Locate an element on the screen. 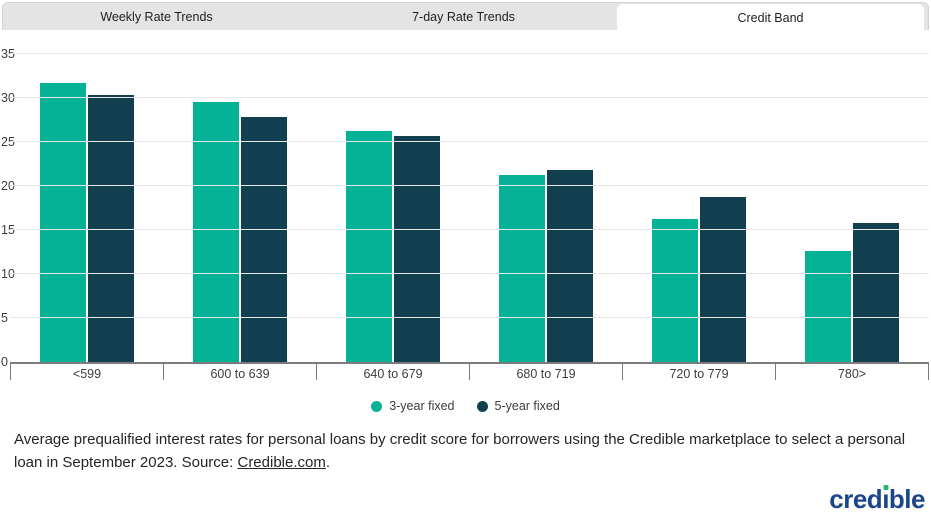 The width and height of the screenshot is (931, 523). caption-suffix: . is located at coordinates (328, 463).